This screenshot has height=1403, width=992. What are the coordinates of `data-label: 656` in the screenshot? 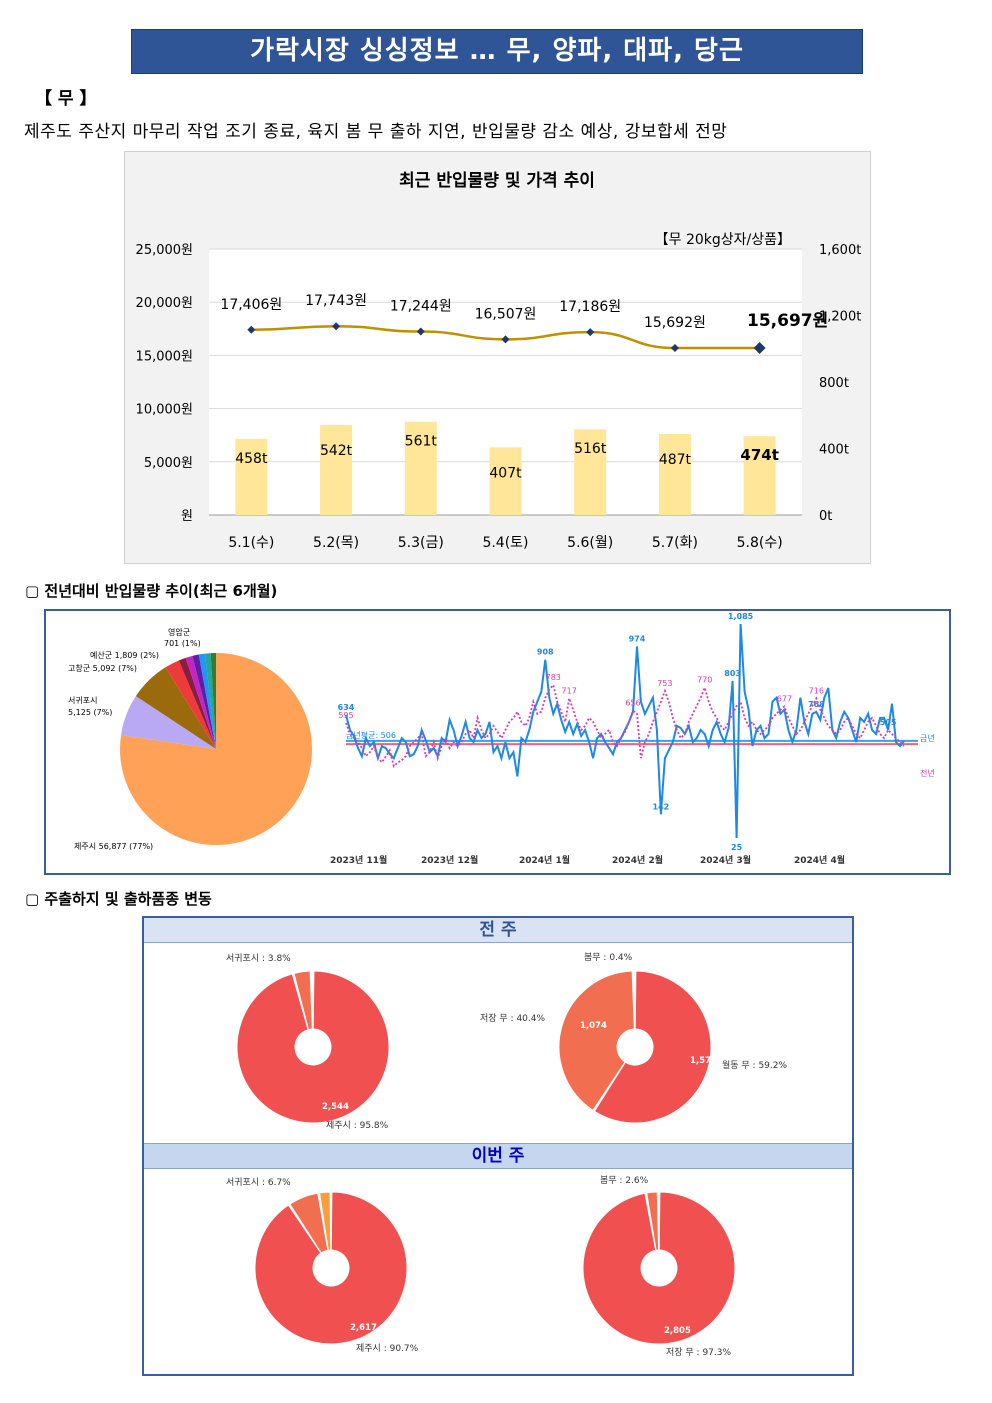 It's located at (632, 703).